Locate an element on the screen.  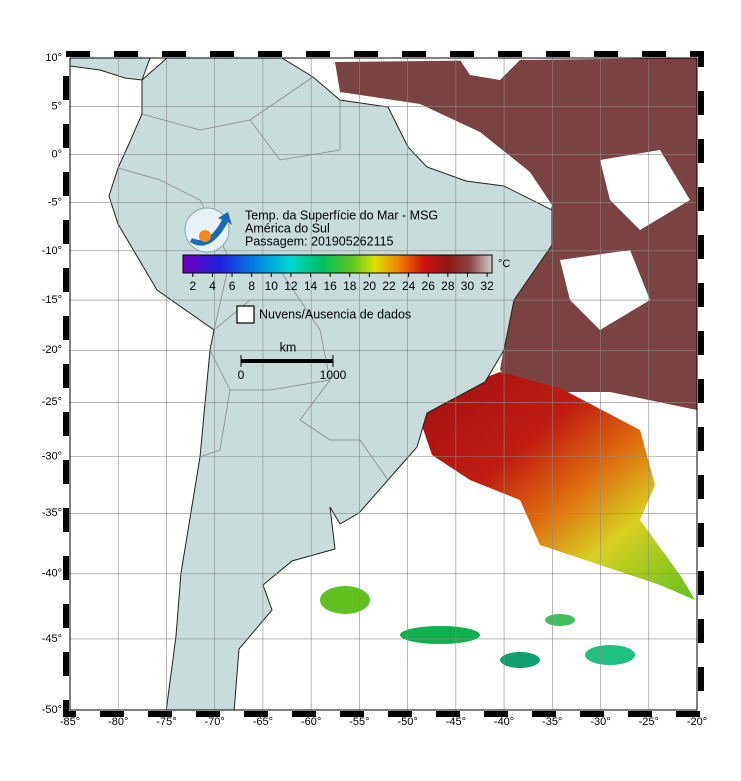
scale-bar is located at coordinates (287, 361).